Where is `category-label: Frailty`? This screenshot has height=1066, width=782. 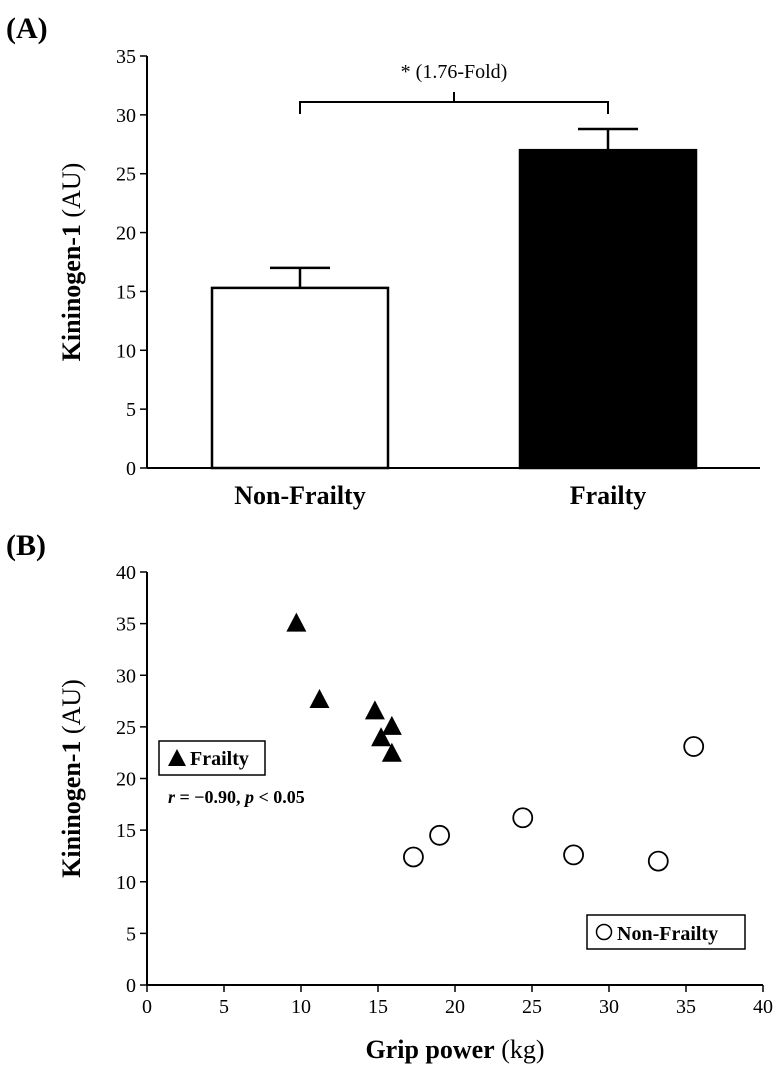
category-label: Frailty is located at coordinates (608, 495).